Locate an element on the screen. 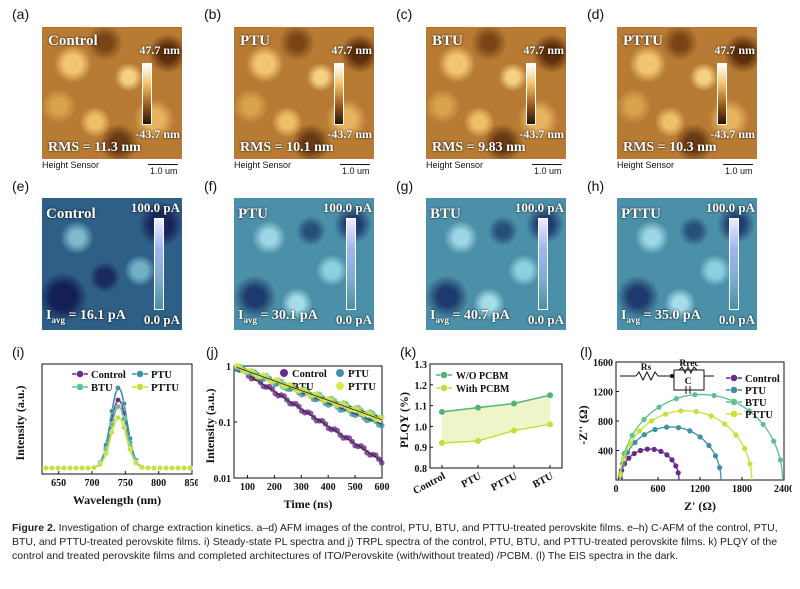 This screenshot has height=589, width=800. x-axis-label: Z' (Ω) is located at coordinates (700, 506).